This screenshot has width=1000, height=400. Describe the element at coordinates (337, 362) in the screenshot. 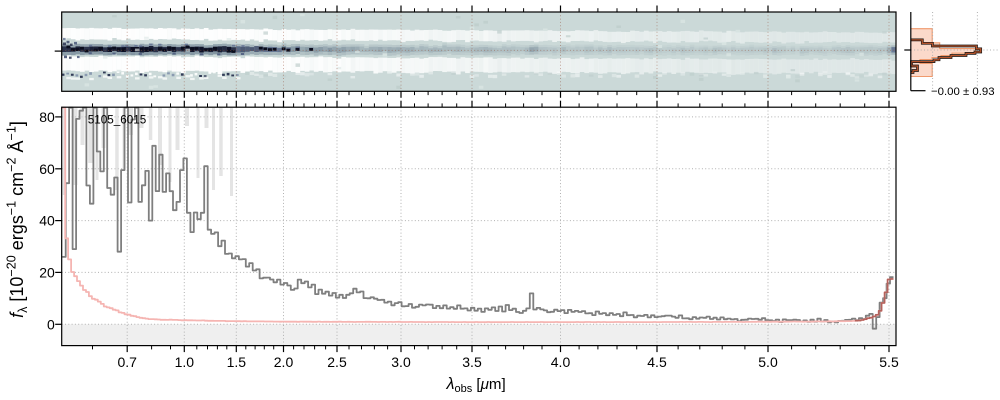

I see `svg-text: 2.5` at that location.